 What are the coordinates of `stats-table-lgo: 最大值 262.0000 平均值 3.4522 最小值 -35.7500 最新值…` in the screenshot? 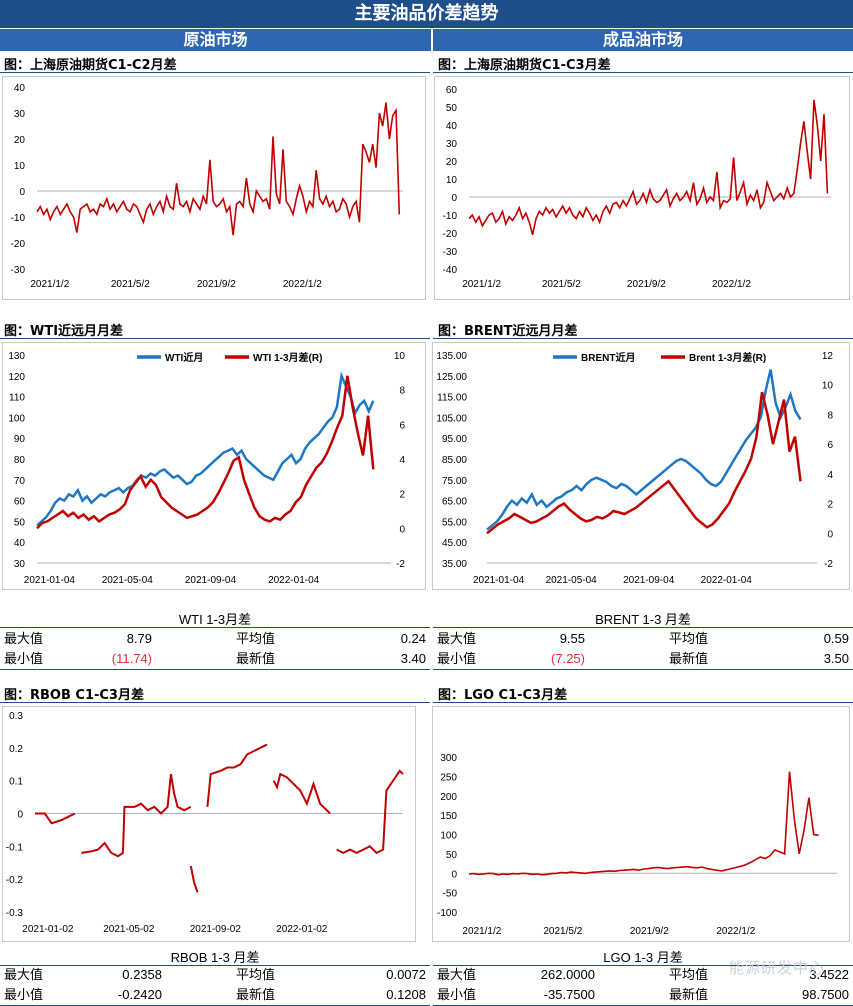 It's located at (643, 985).